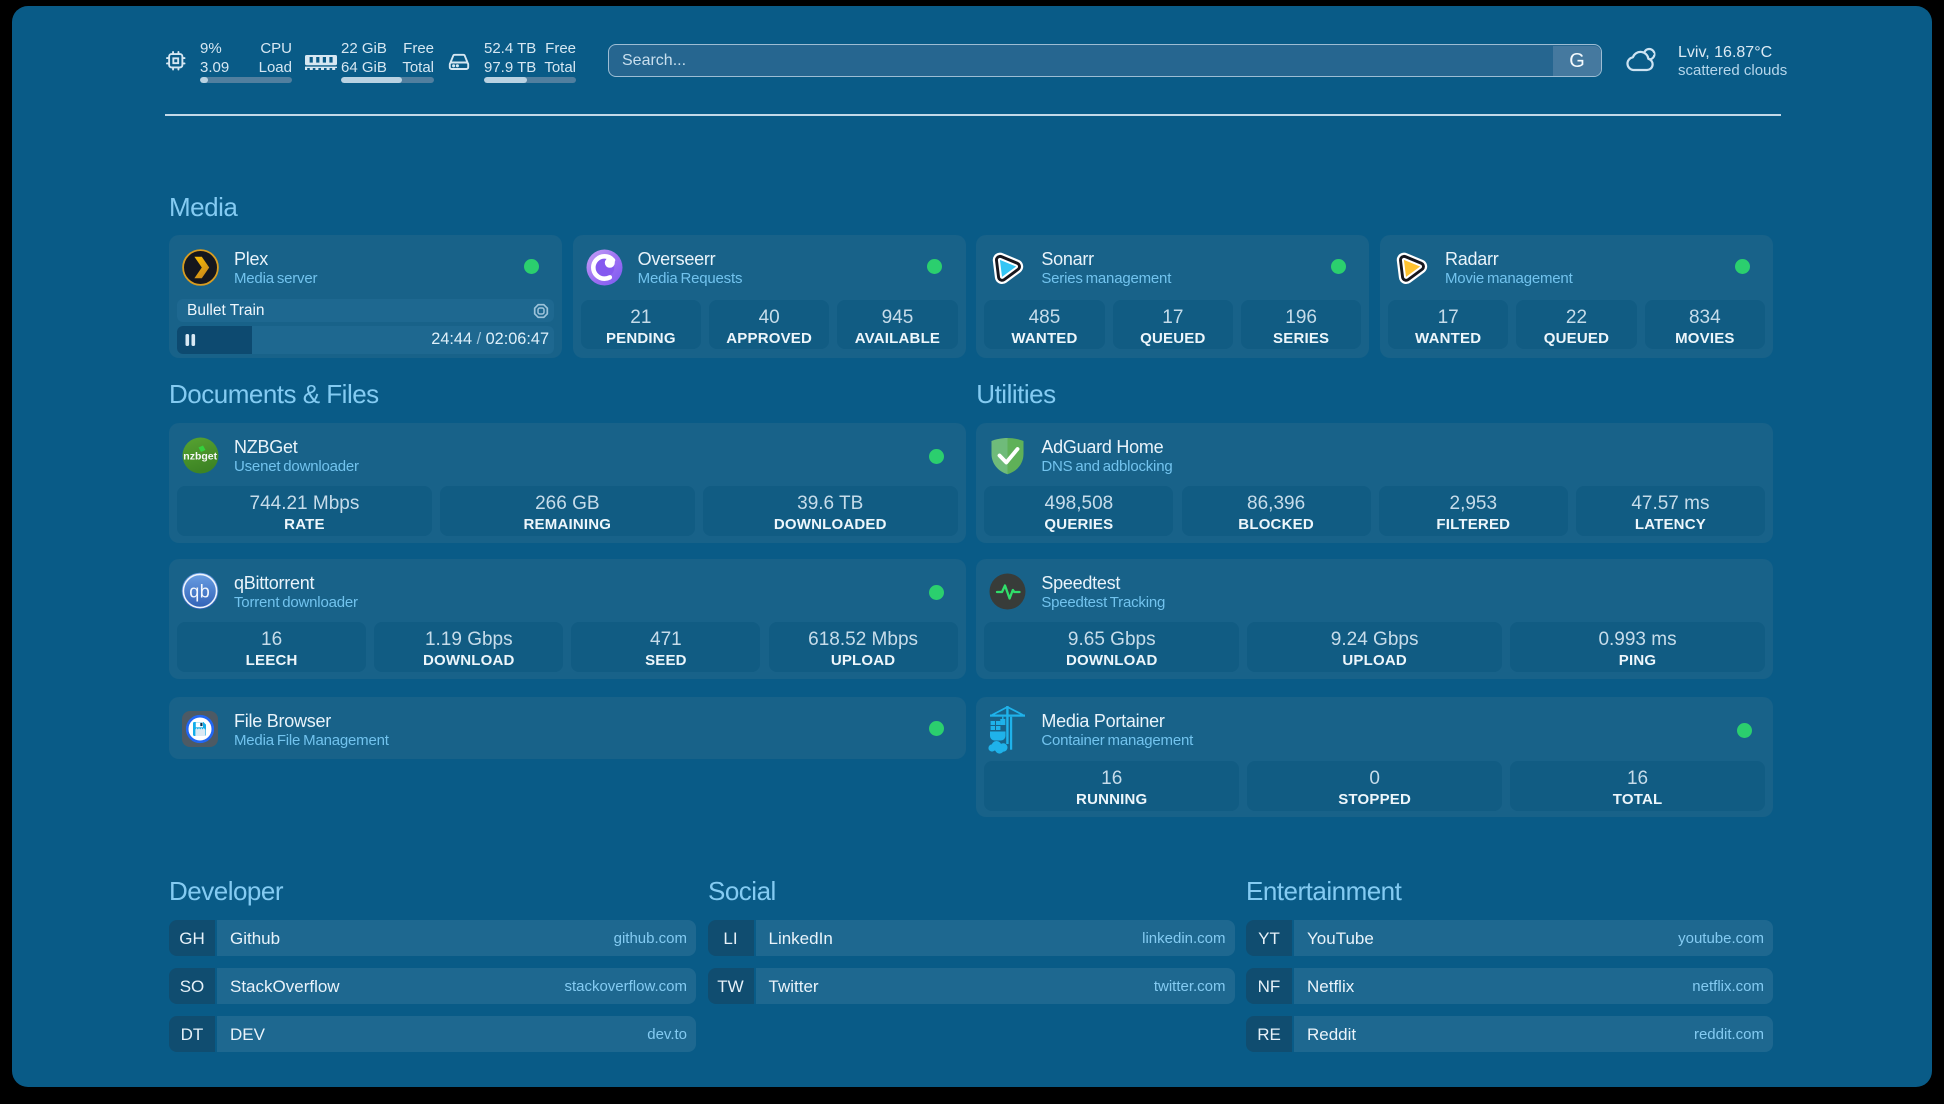 The height and width of the screenshot is (1104, 1944). Describe the element at coordinates (200, 457) in the screenshot. I see `svg-text: nzbget` at that location.